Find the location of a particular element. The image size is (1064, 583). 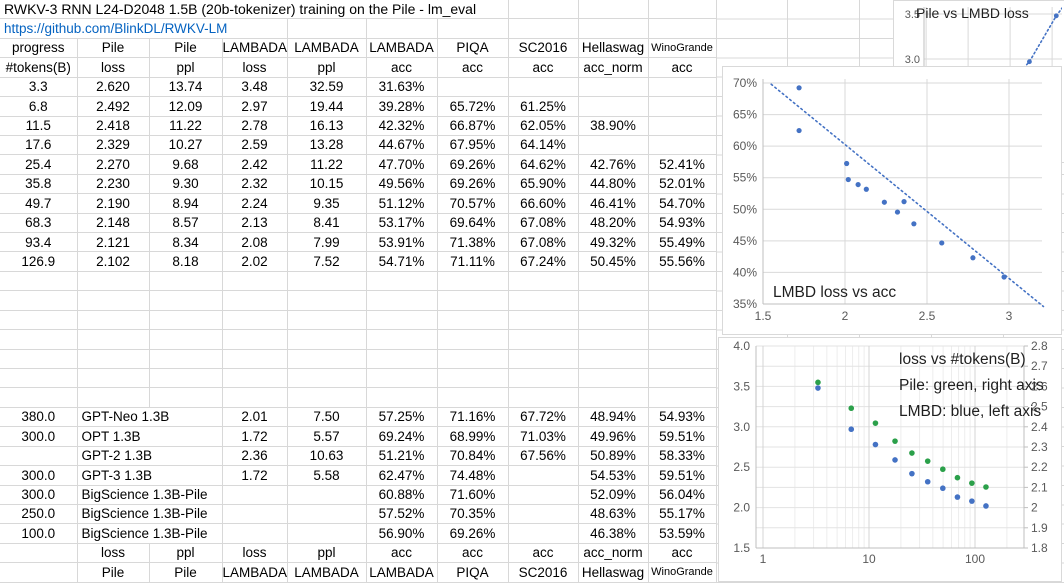

data-cell: 7.50 is located at coordinates (327, 417).